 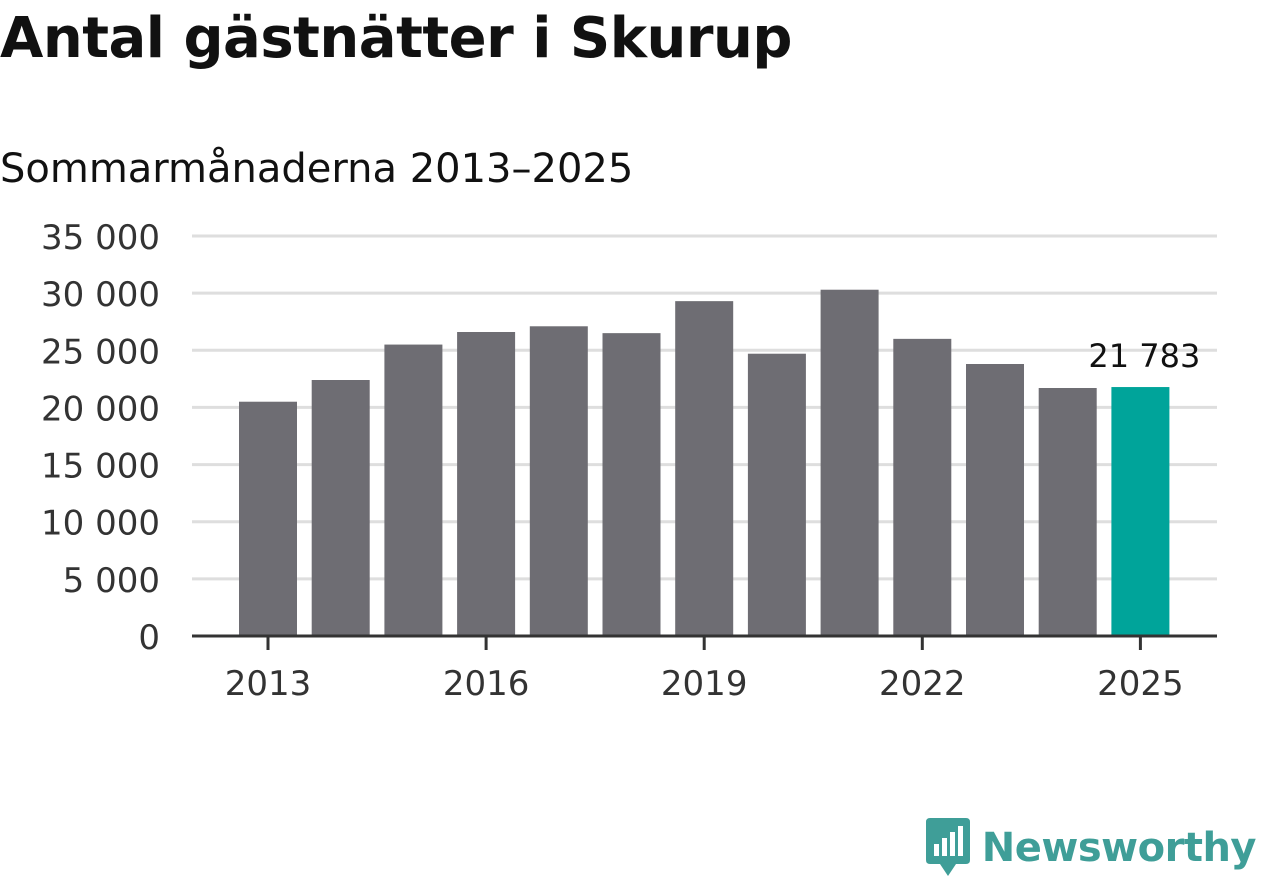 I want to click on chart-subtitle: Sommarmånaderna 2013–2025, so click(x=317, y=169).